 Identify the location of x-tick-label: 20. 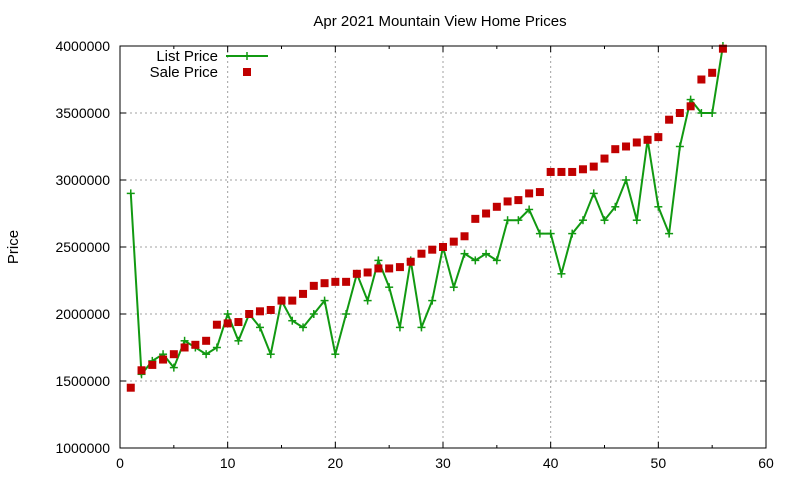
(336, 463).